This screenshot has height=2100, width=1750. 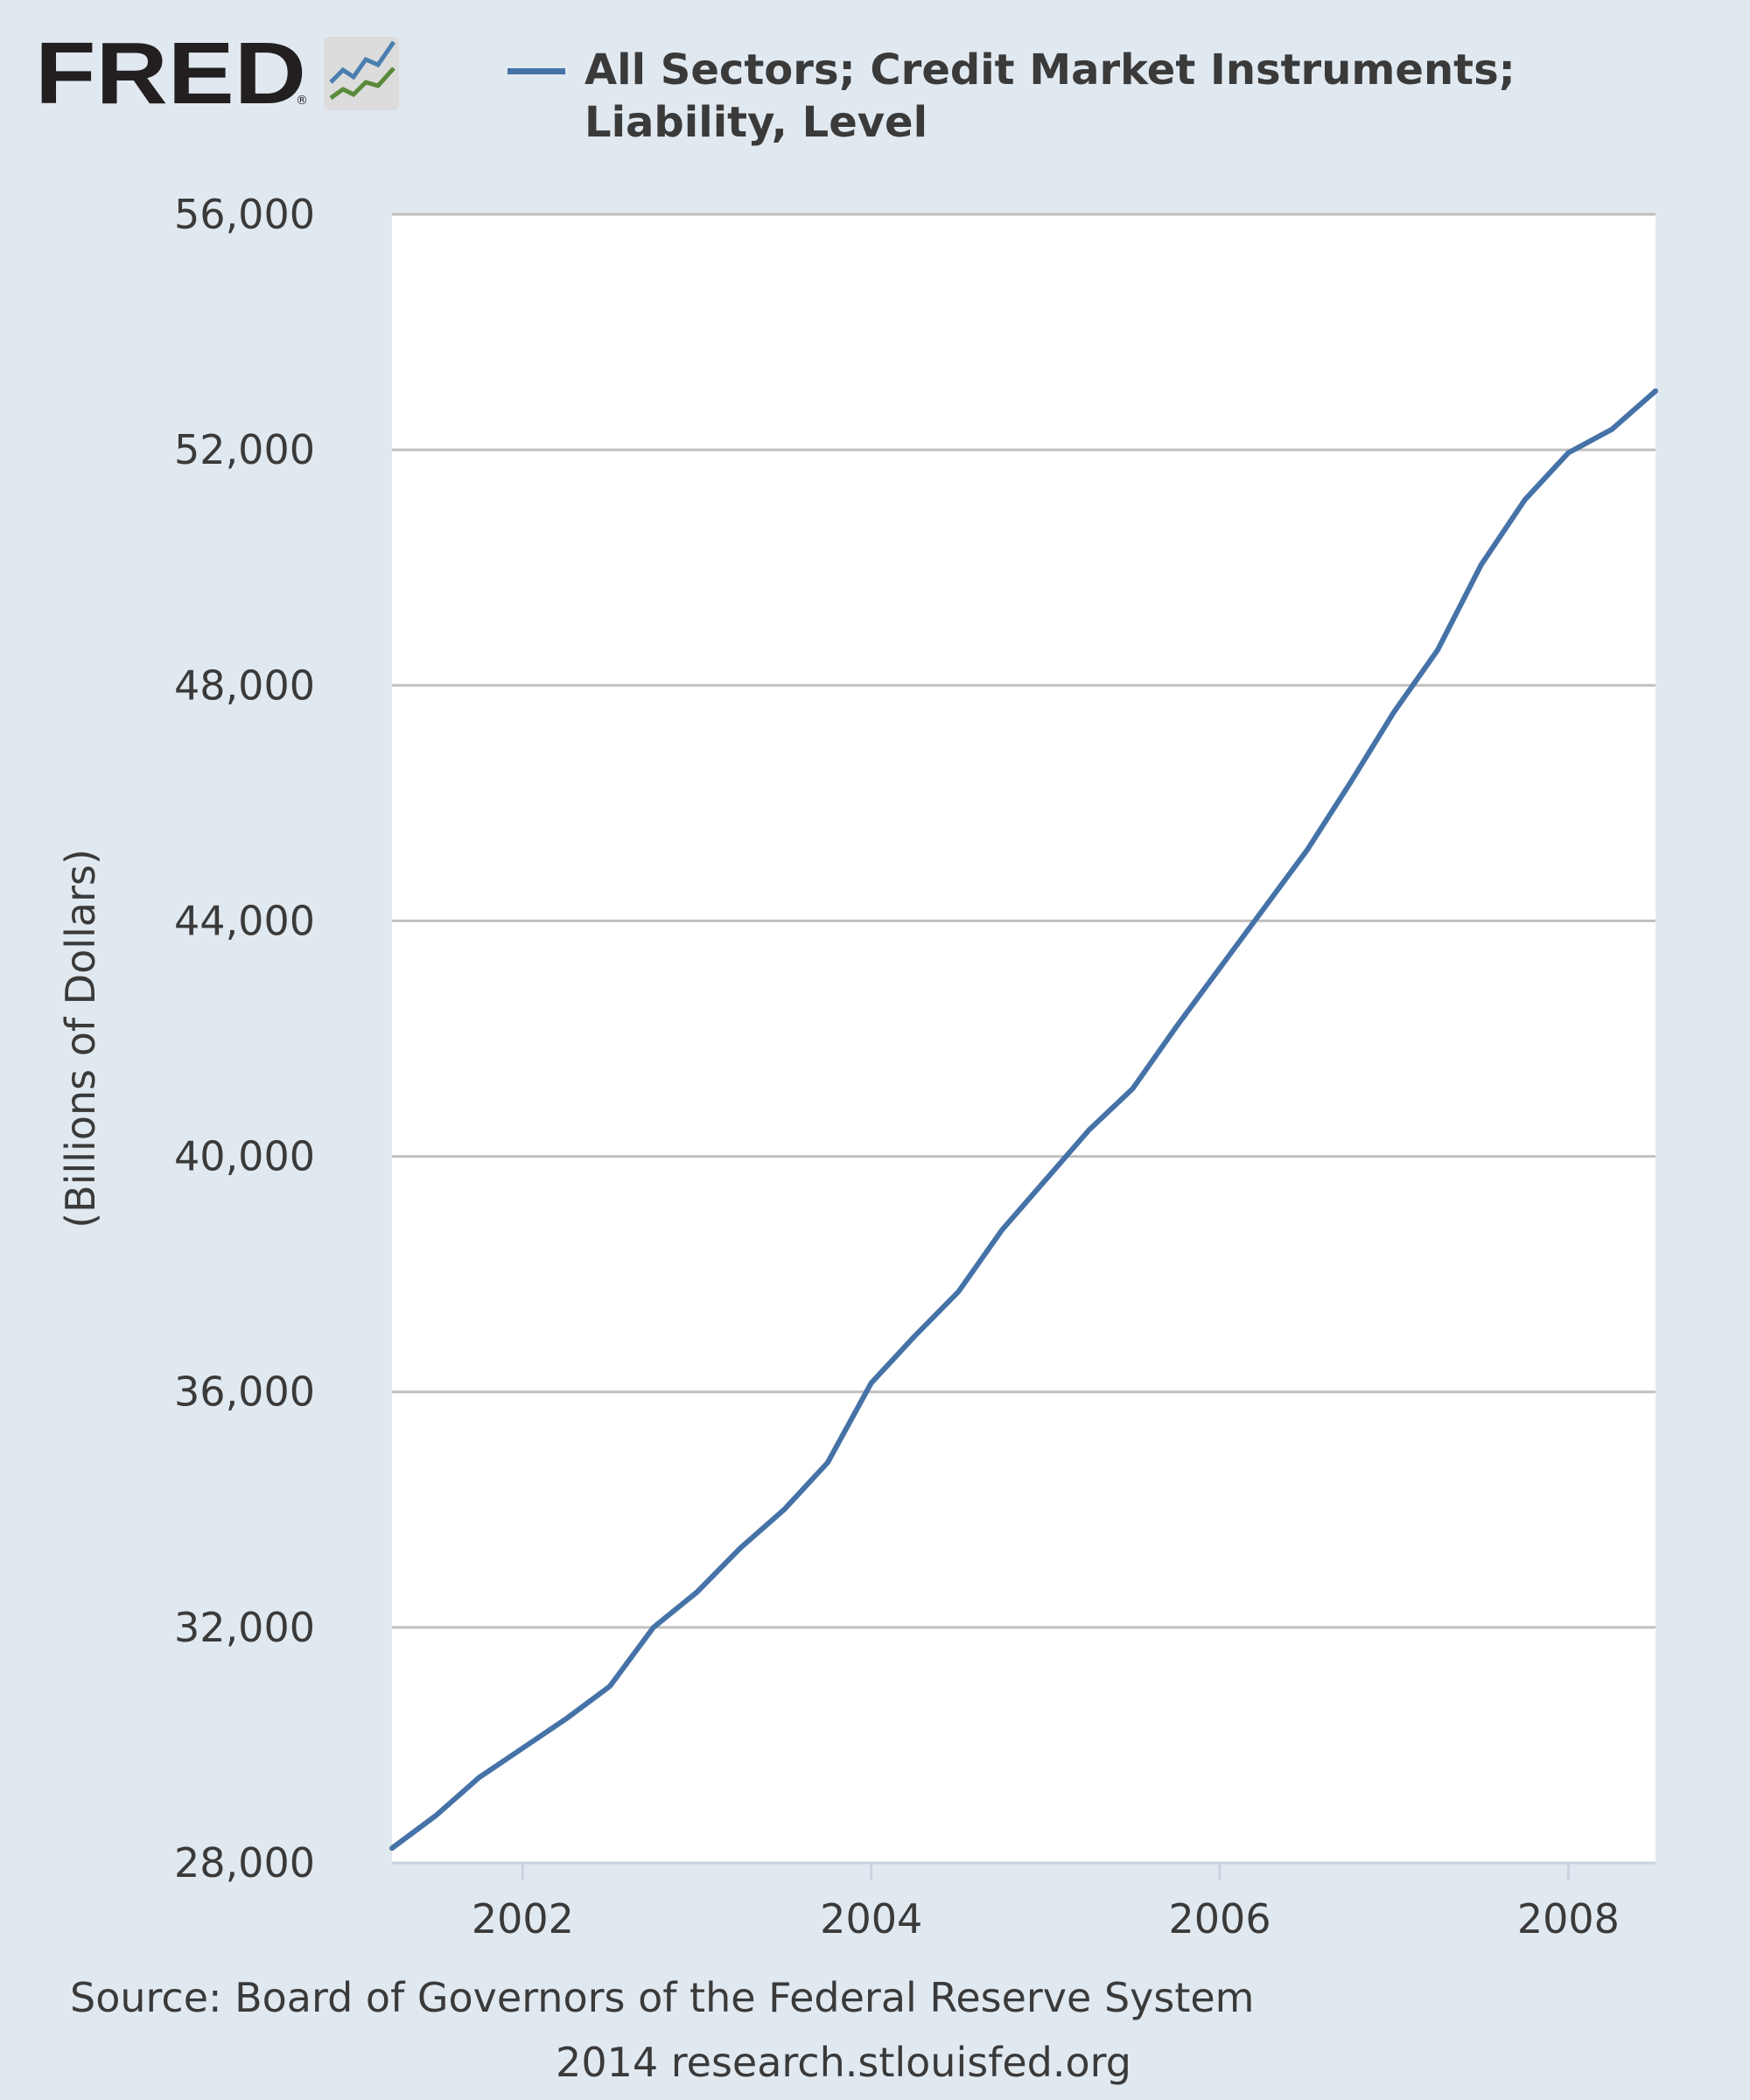 What do you see at coordinates (244, 214) in the screenshot?
I see `y-tick-label: 56,000` at bounding box center [244, 214].